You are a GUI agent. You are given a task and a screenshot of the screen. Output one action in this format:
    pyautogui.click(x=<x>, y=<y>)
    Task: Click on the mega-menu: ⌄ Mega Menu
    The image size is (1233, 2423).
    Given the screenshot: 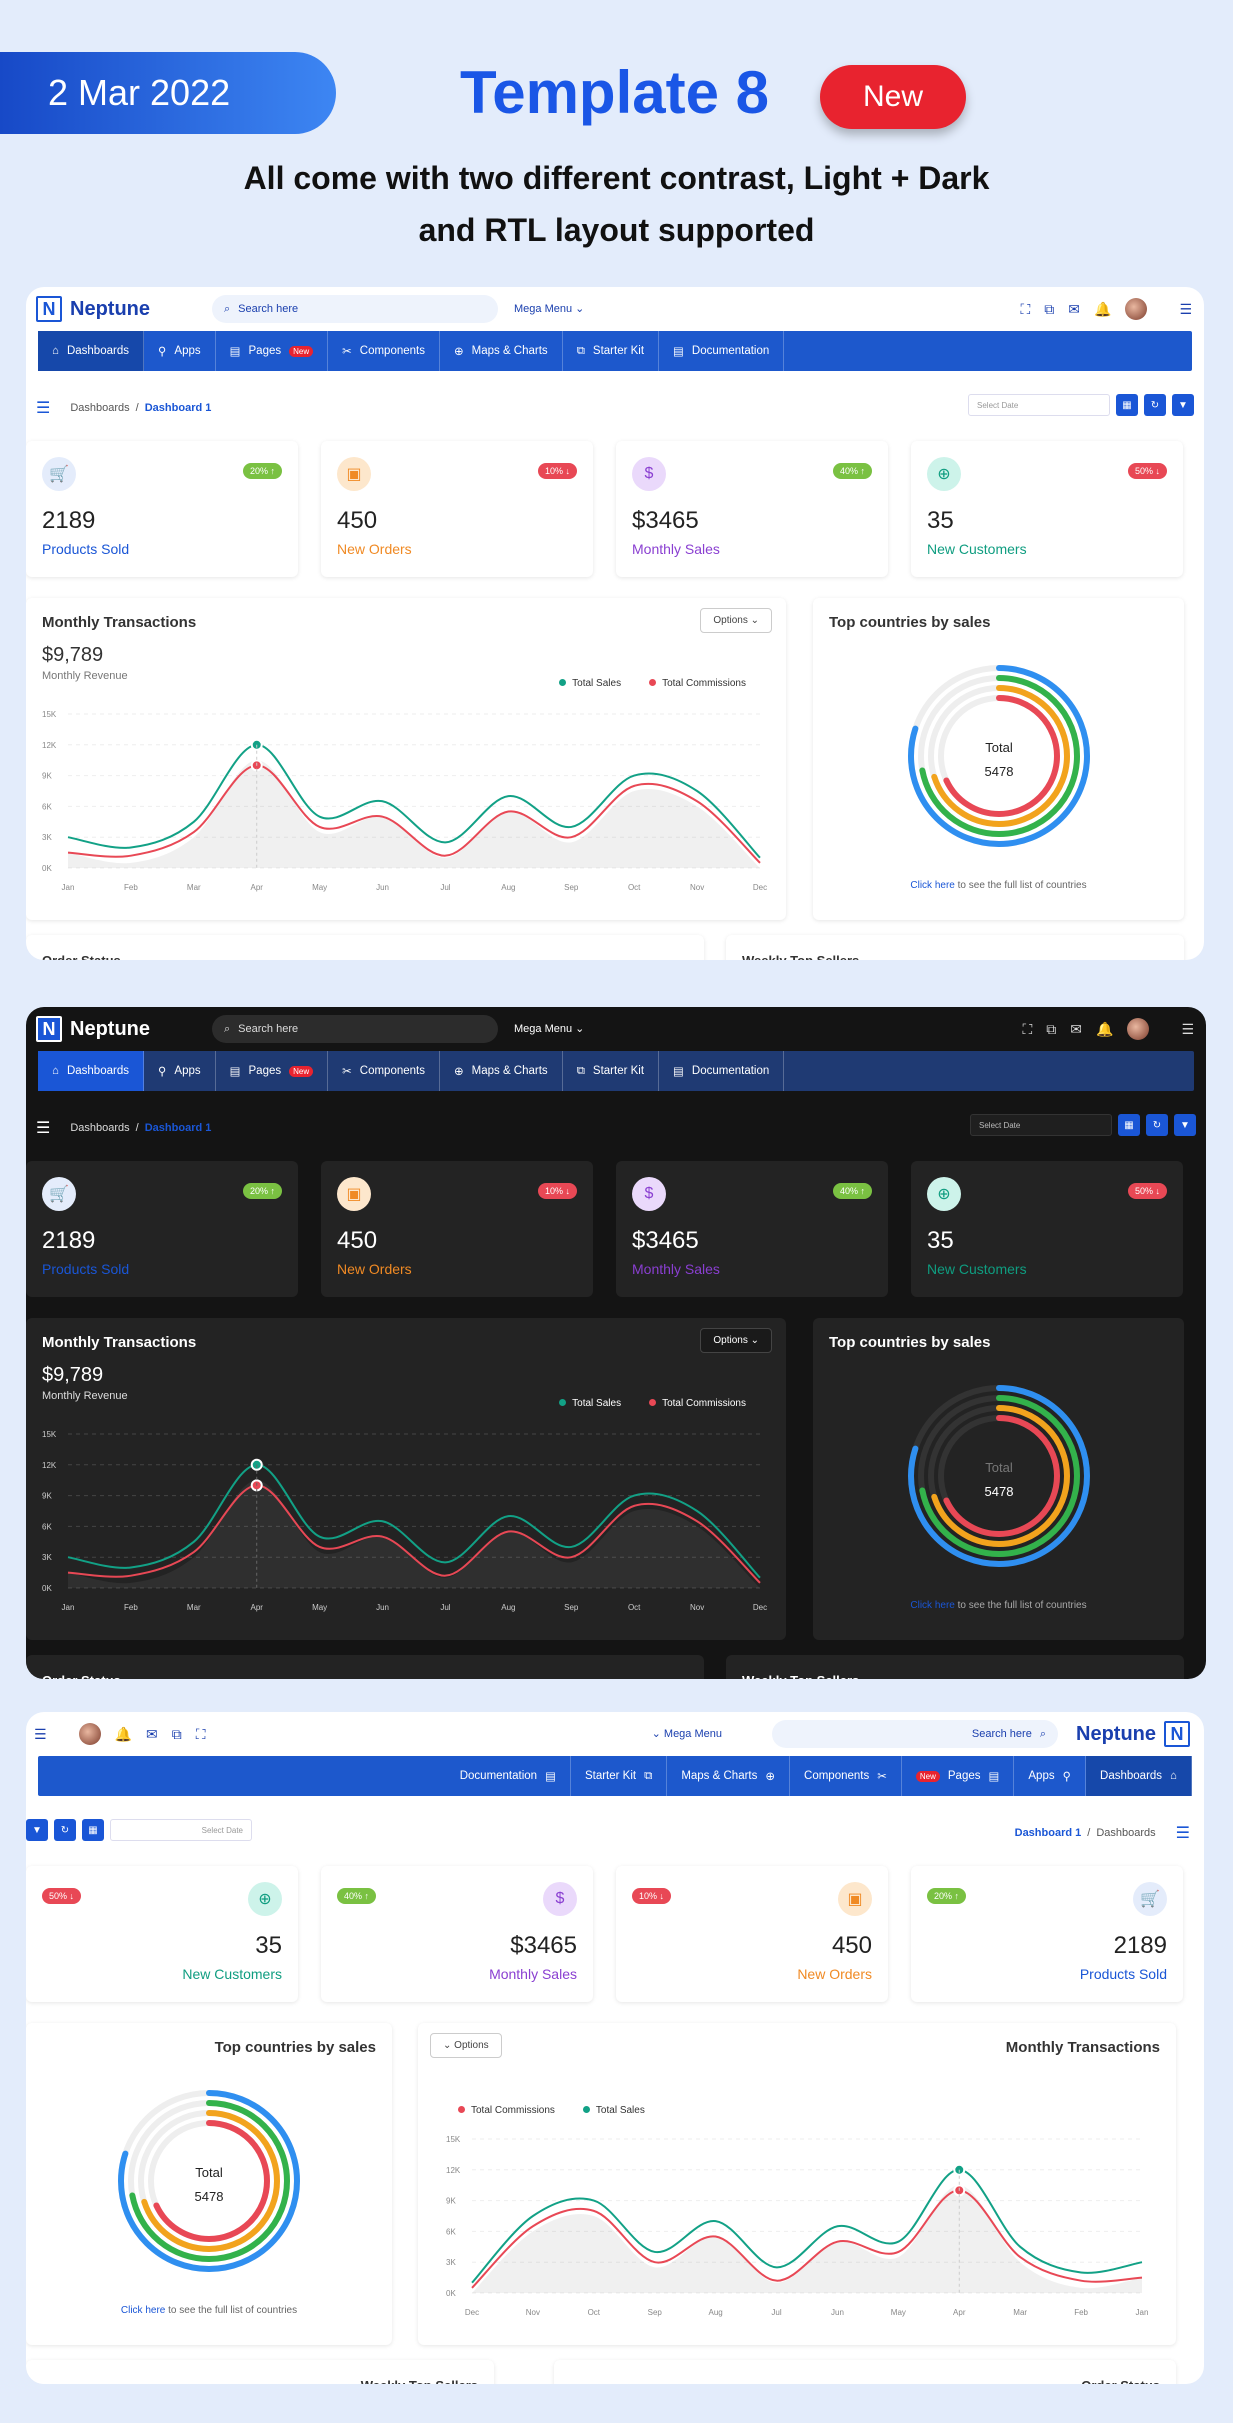 What is the action you would take?
    pyautogui.click(x=687, y=1733)
    